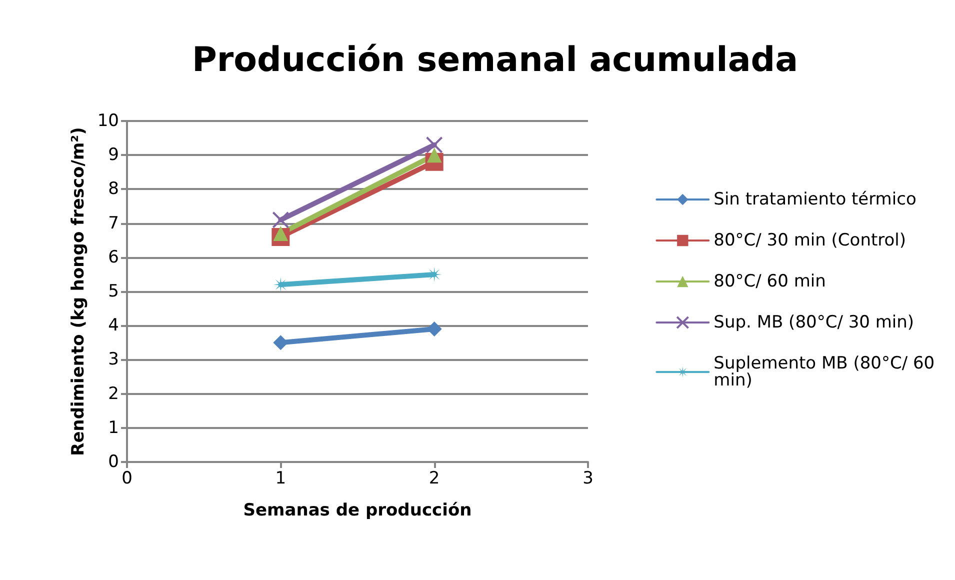 This screenshot has width=955, height=580. Describe the element at coordinates (113, 292) in the screenshot. I see `y-tick-label: 5` at that location.